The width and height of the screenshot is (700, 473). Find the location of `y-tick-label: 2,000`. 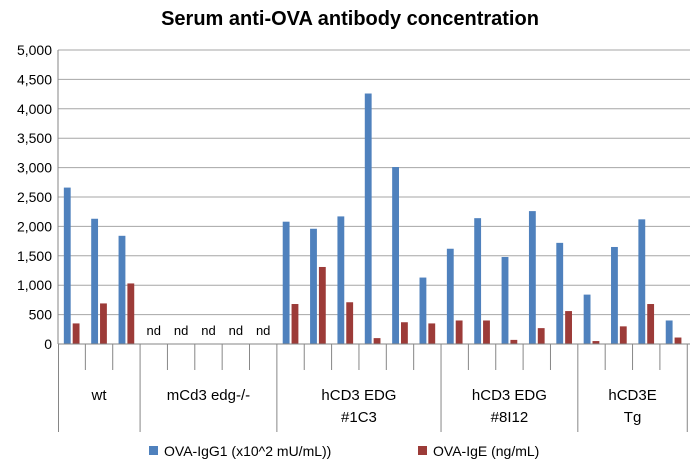

y-tick-label: 2,000 is located at coordinates (34, 226).